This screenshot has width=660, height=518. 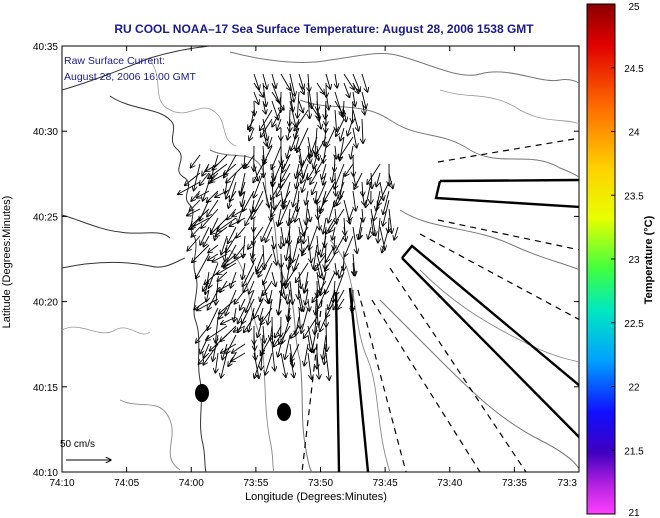 I want to click on x-axis-label: Longitude (Degrees:Minutes), so click(x=316, y=497).